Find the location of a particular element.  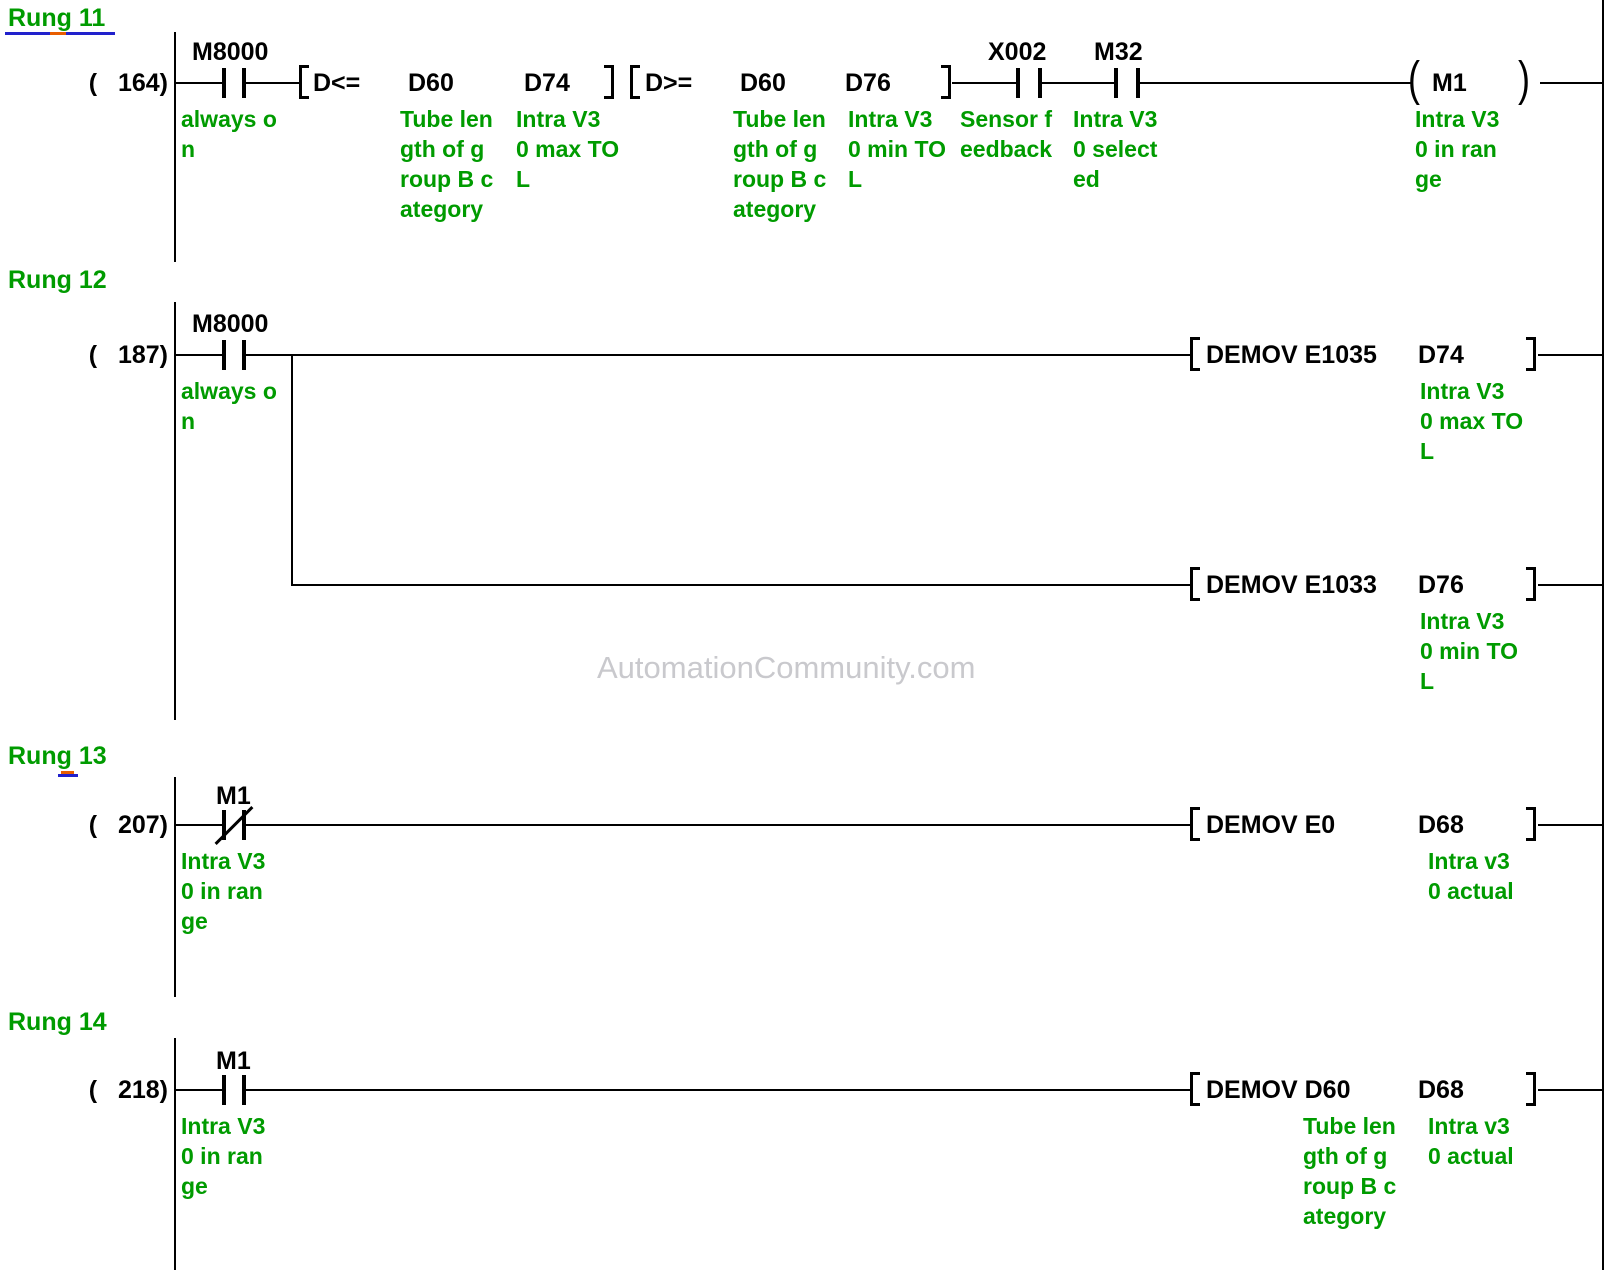

rung-13-spell-mark-blue is located at coordinates (68, 775).